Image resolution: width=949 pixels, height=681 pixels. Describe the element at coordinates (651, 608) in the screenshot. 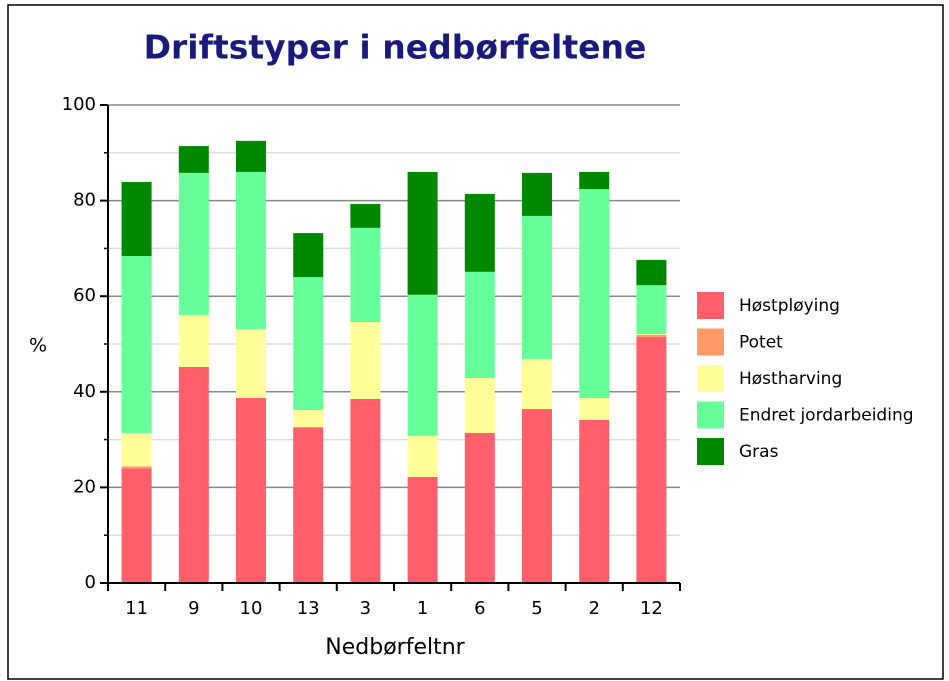

I see `x-tick-label: 12` at that location.